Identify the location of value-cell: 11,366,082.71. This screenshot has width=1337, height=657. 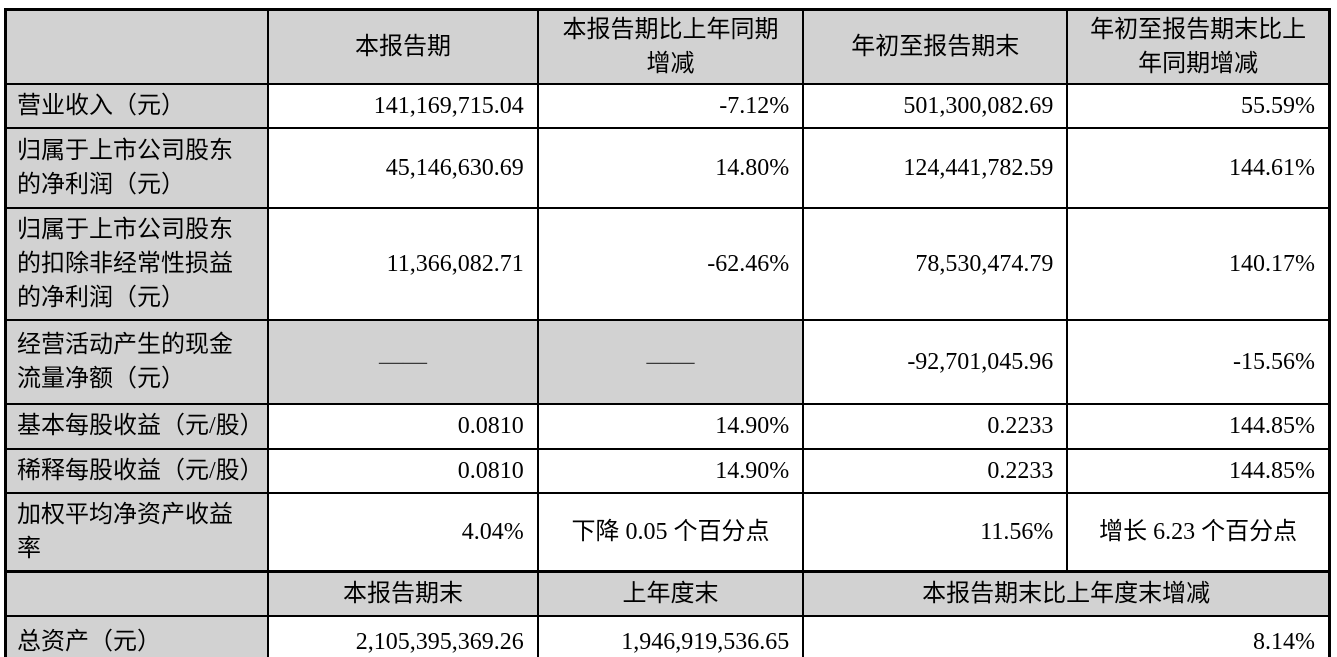
(403, 264).